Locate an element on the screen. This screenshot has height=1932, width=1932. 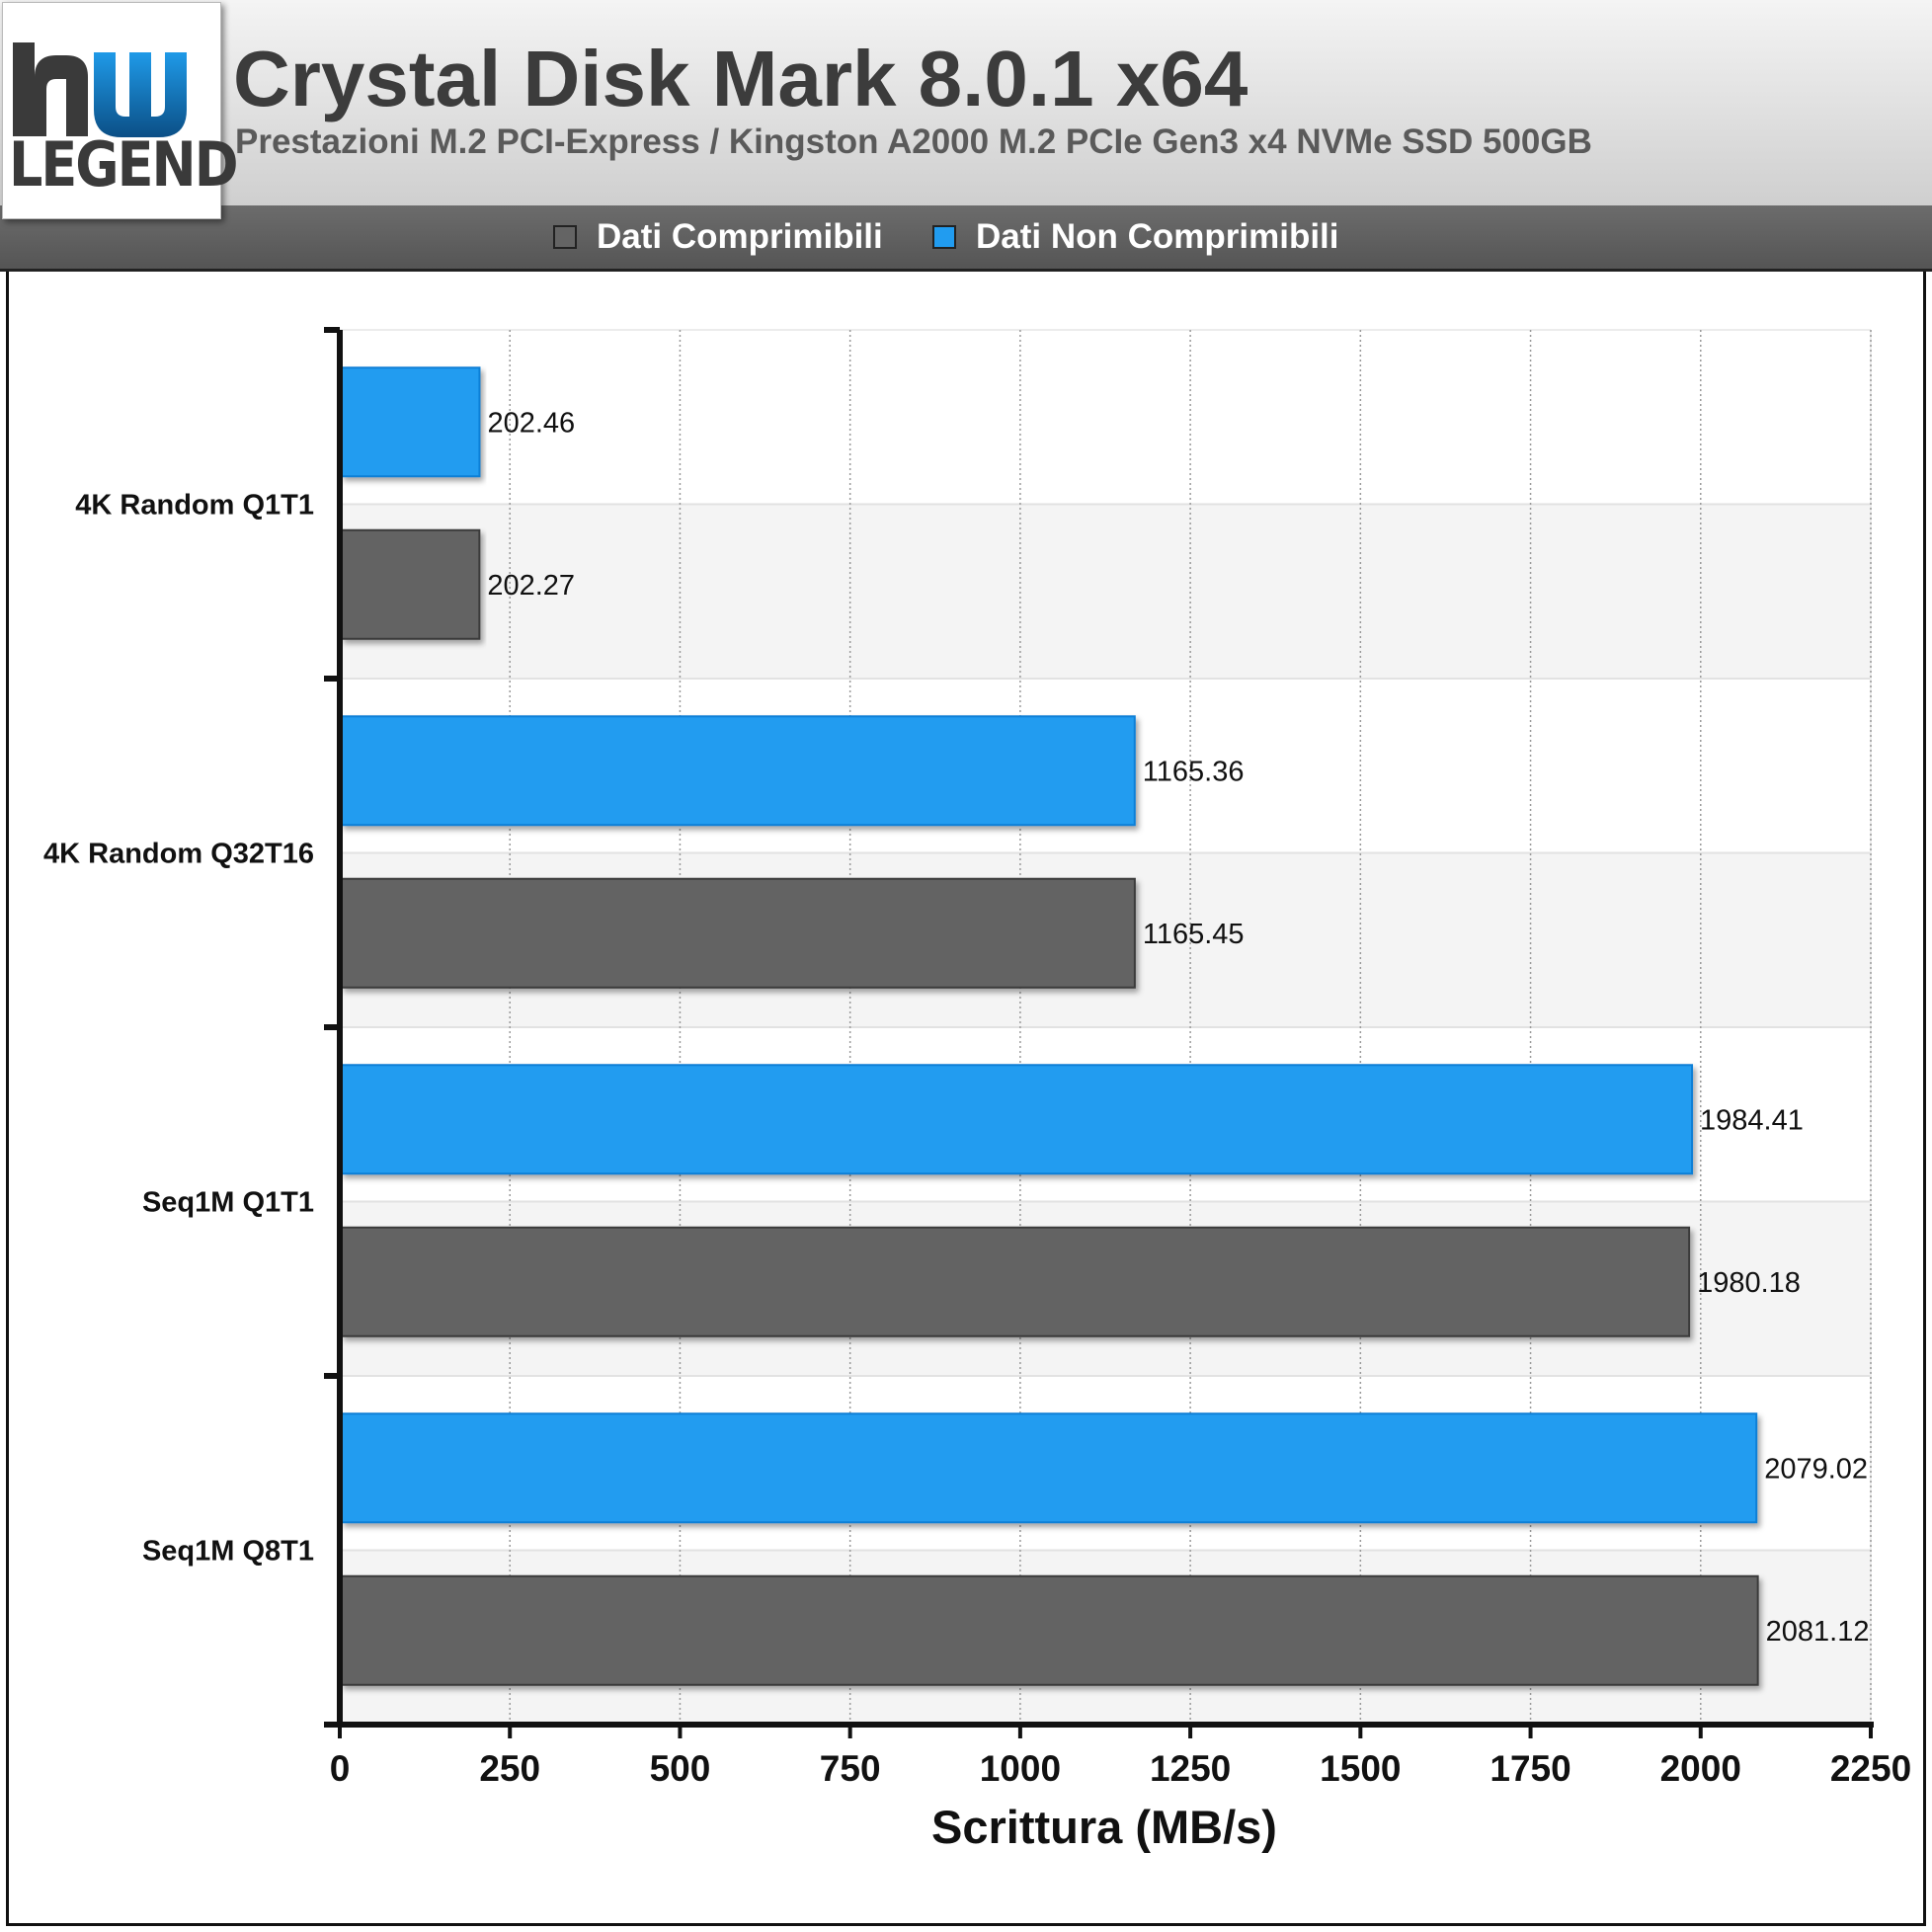
legend-swatch-incompressible is located at coordinates (944, 237).